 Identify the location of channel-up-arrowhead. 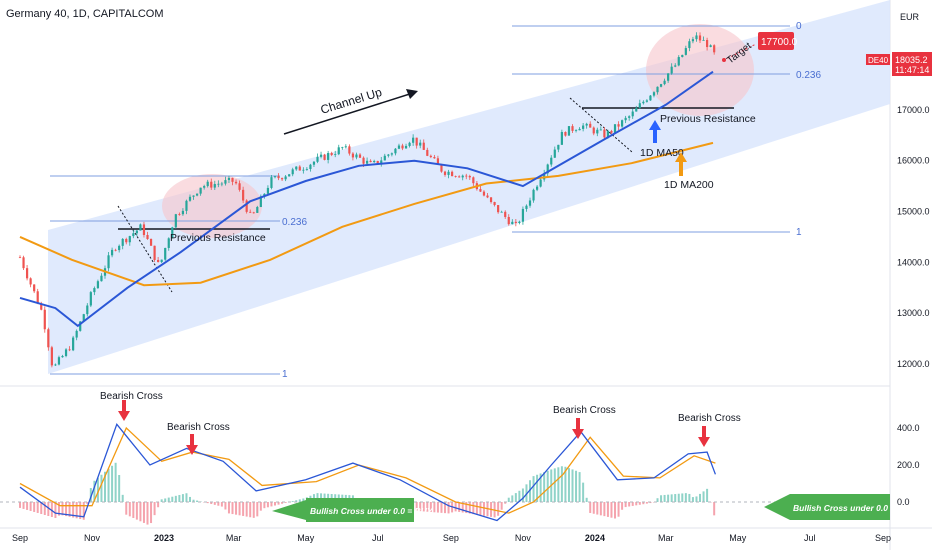
(412, 94).